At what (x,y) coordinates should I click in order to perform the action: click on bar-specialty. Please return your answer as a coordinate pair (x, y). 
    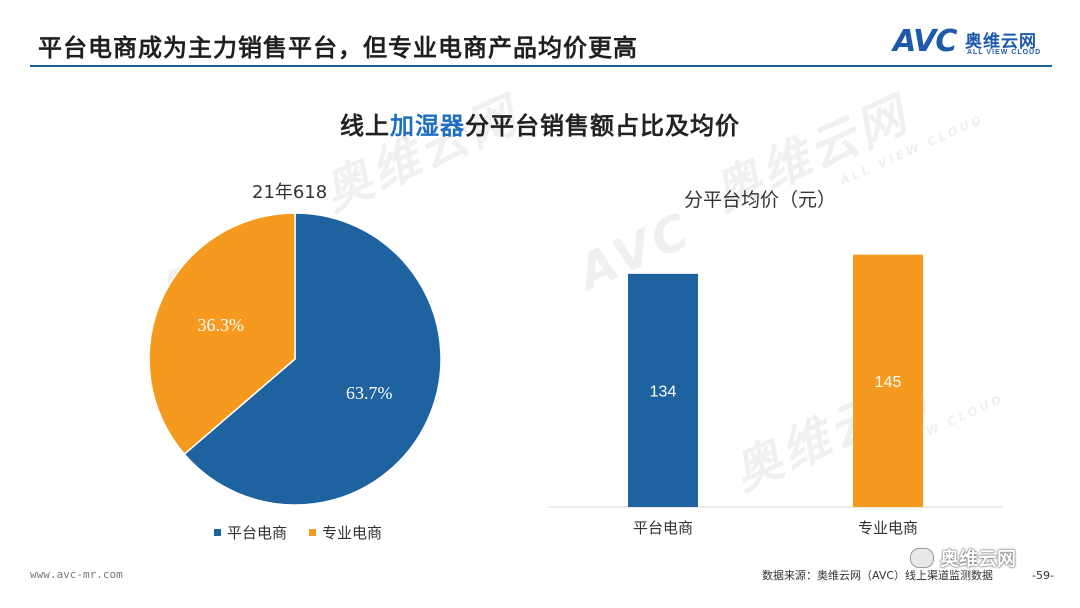
    Looking at the image, I should click on (888, 380).